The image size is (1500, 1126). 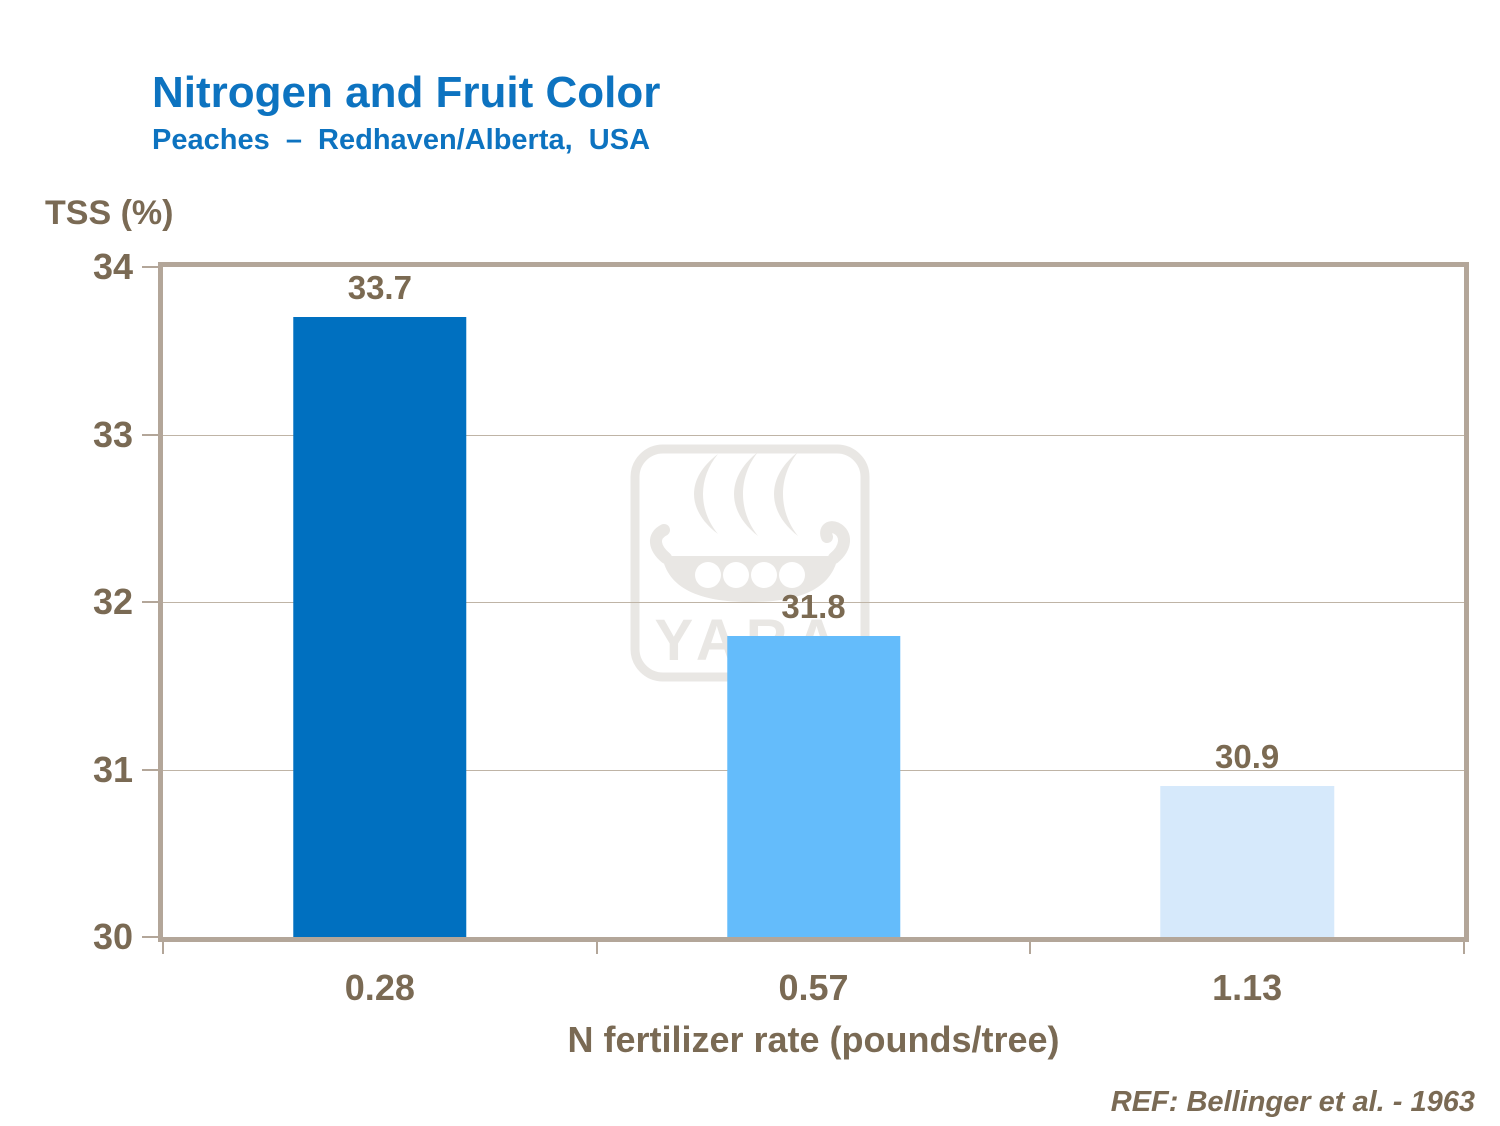 I want to click on bar-value-label: 33.7, so click(x=379, y=288).